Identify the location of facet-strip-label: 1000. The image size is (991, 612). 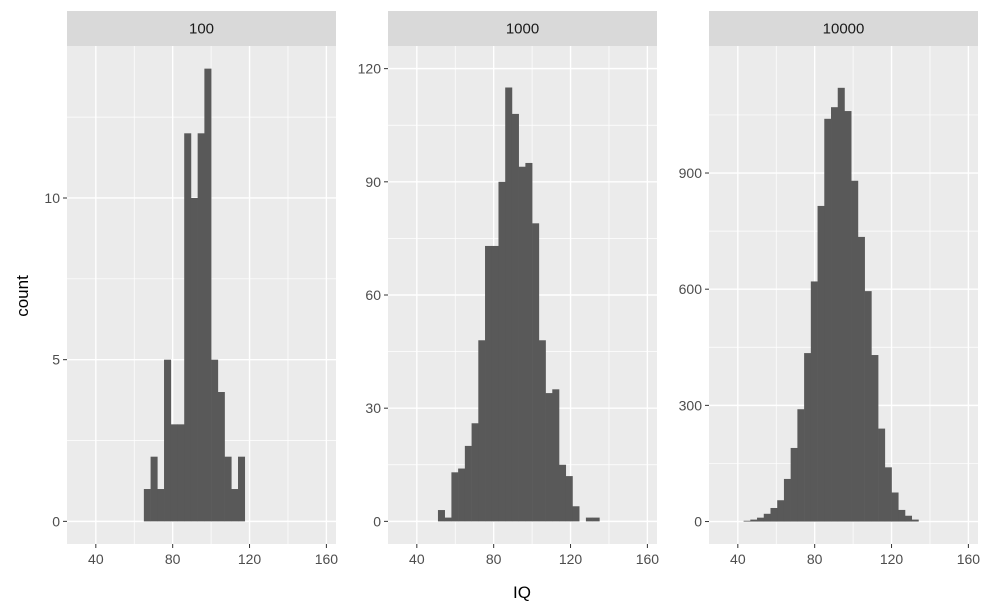
(522, 29).